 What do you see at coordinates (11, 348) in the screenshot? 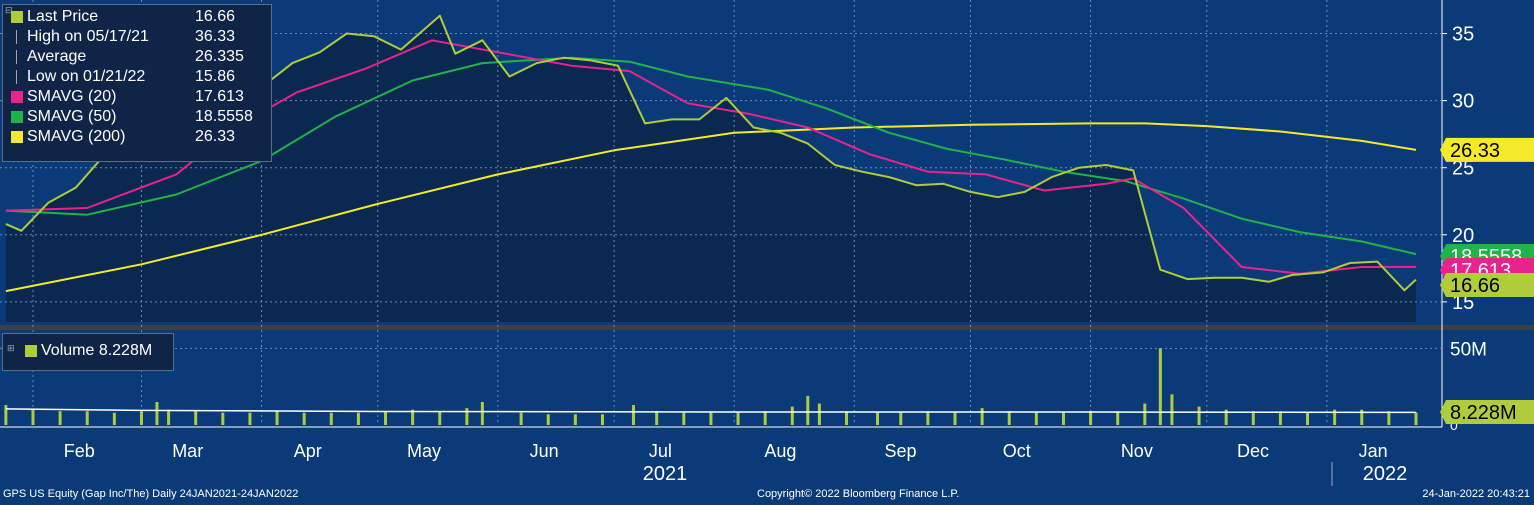
I see `collapse-icon: ⊞` at bounding box center [11, 348].